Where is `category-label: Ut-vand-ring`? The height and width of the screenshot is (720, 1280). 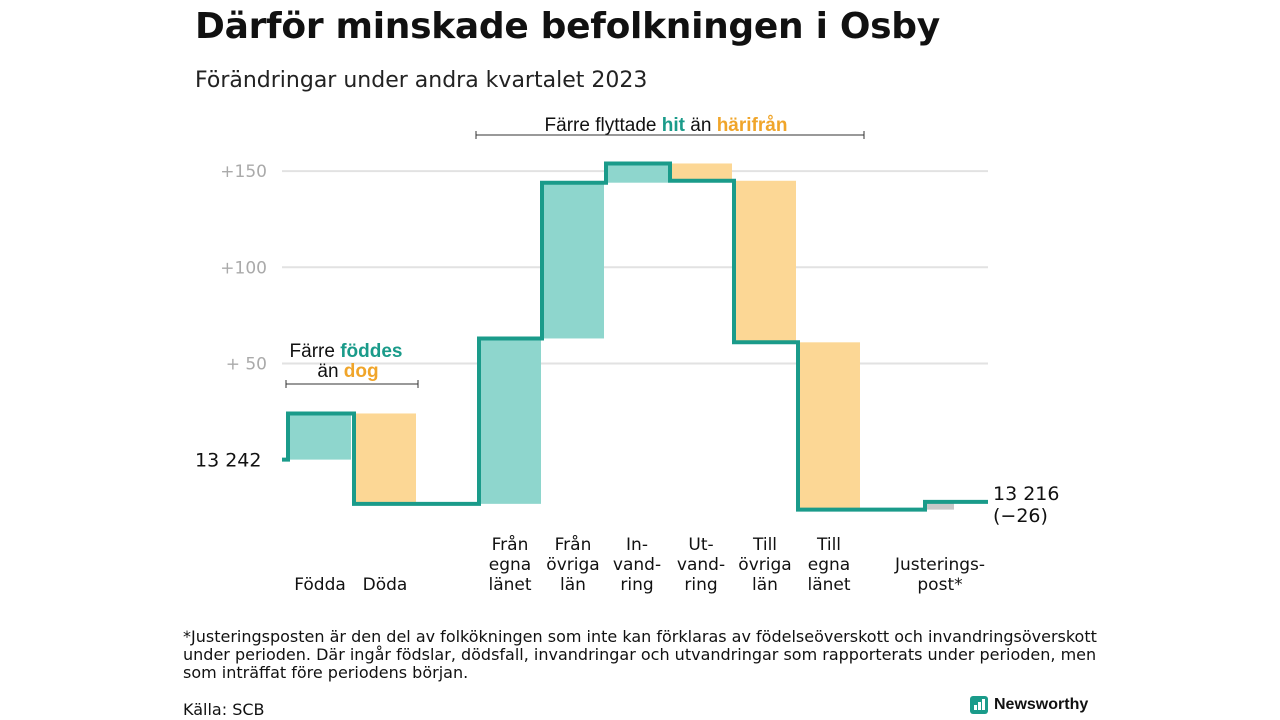 category-label: Ut-vand-ring is located at coordinates (701, 565).